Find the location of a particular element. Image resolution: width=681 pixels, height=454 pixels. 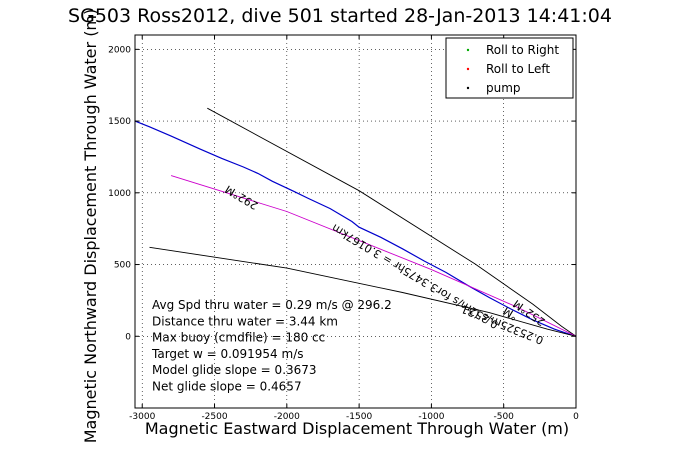

x-tick-label: -1500 is located at coordinates (359, 417).